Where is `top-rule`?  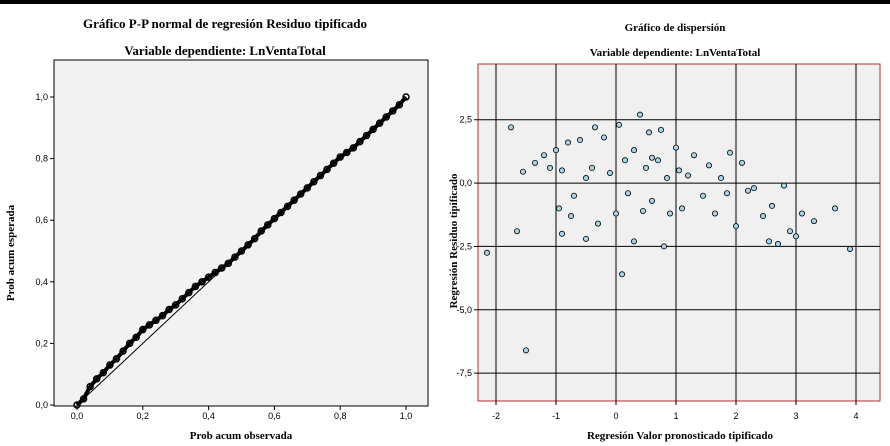 top-rule is located at coordinates (445, 2).